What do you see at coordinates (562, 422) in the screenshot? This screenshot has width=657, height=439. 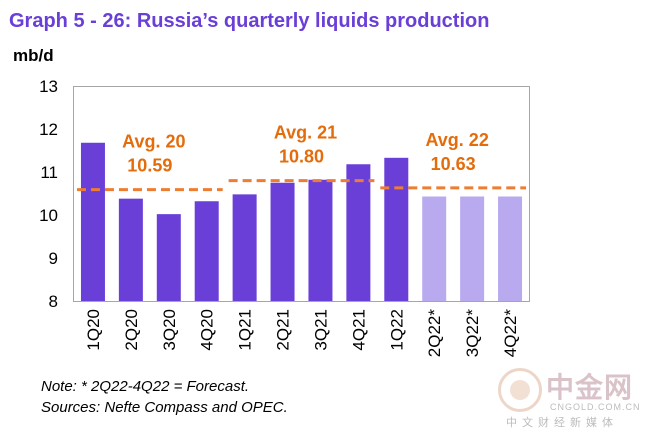 I see `watermark-slogan: 中文财经新媒体` at bounding box center [562, 422].